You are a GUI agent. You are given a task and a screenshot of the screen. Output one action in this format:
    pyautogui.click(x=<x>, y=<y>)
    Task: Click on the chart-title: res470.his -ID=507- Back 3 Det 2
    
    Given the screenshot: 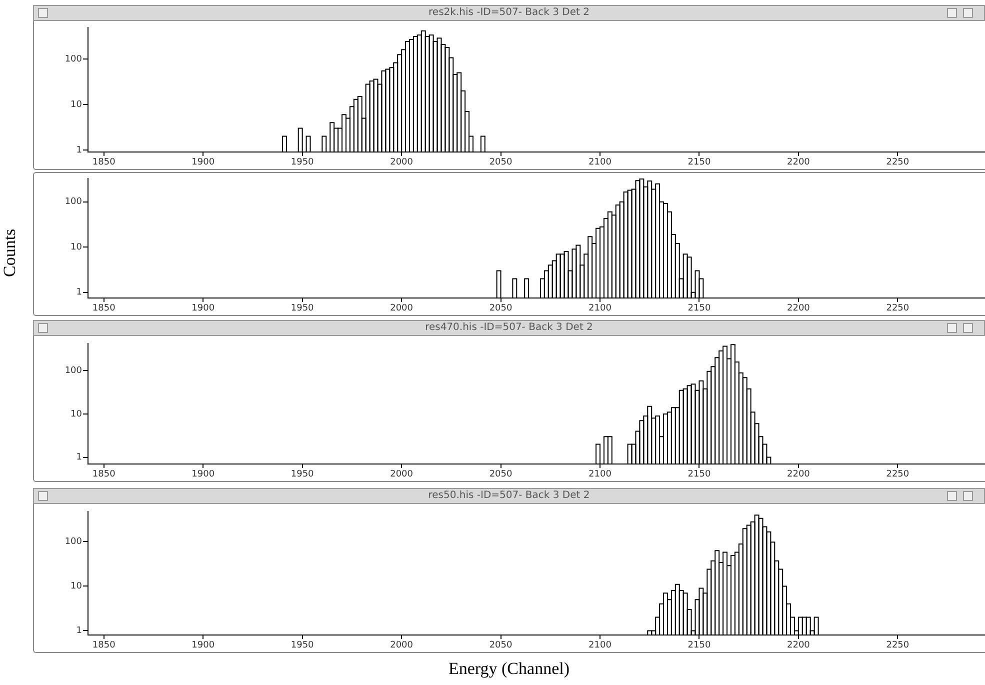 What is the action you would take?
    pyautogui.click(x=509, y=328)
    